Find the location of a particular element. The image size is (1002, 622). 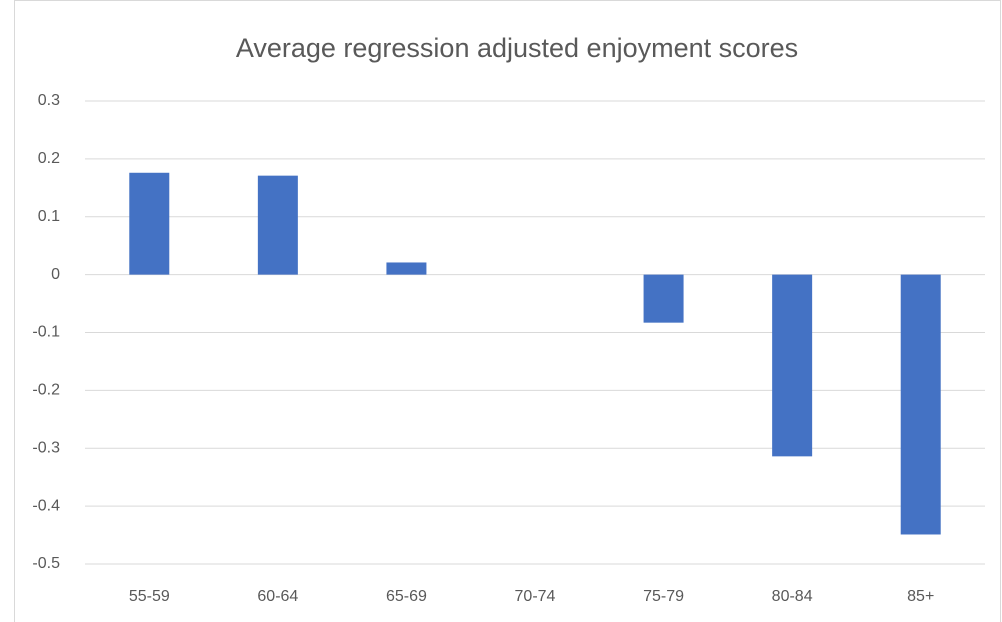

y-tick-label: 0.2 is located at coordinates (49, 158).